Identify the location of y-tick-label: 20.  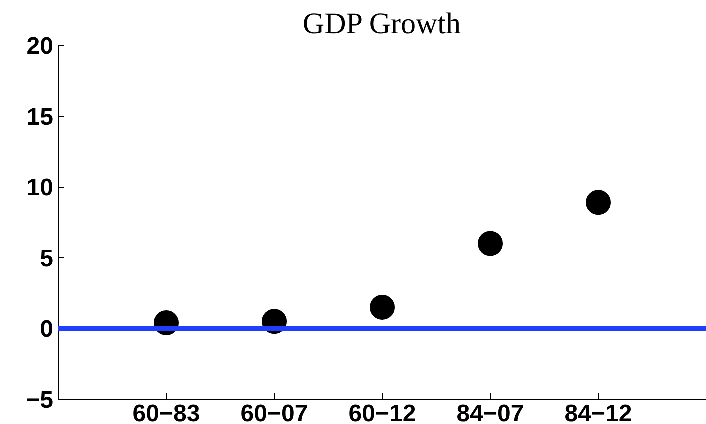
(40, 46).